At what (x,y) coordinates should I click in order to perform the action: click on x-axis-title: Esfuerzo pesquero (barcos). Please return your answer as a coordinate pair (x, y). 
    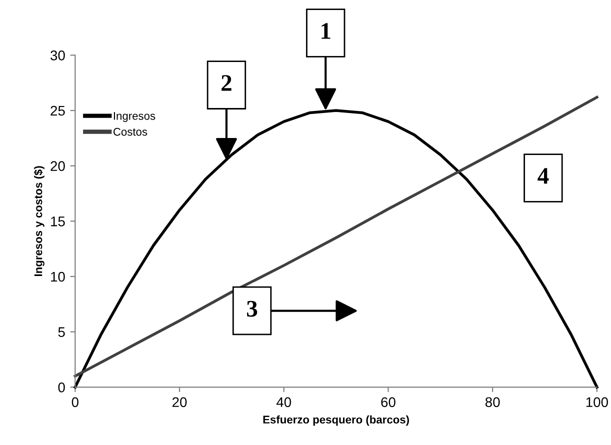
    Looking at the image, I should click on (336, 420).